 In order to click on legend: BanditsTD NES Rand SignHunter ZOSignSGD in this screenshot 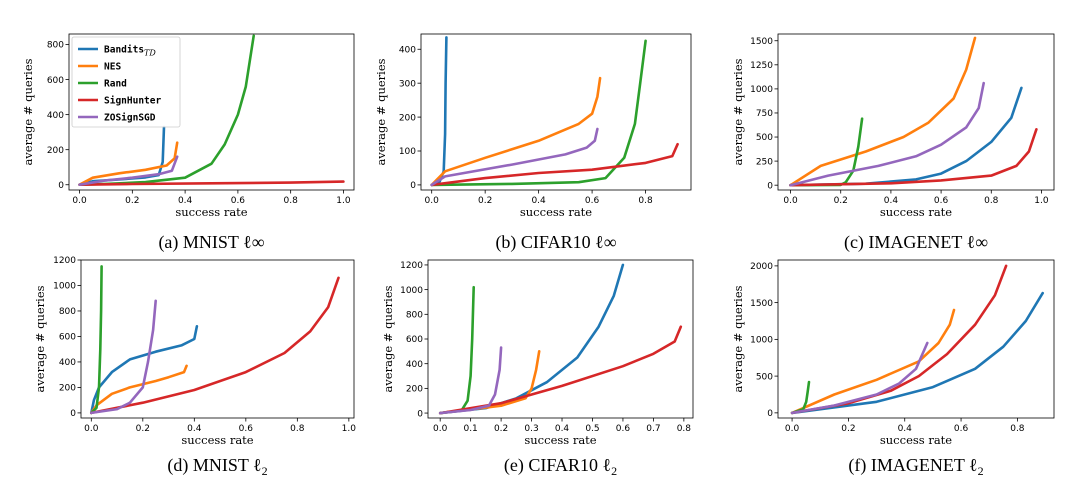, I will do `click(126, 82)`.